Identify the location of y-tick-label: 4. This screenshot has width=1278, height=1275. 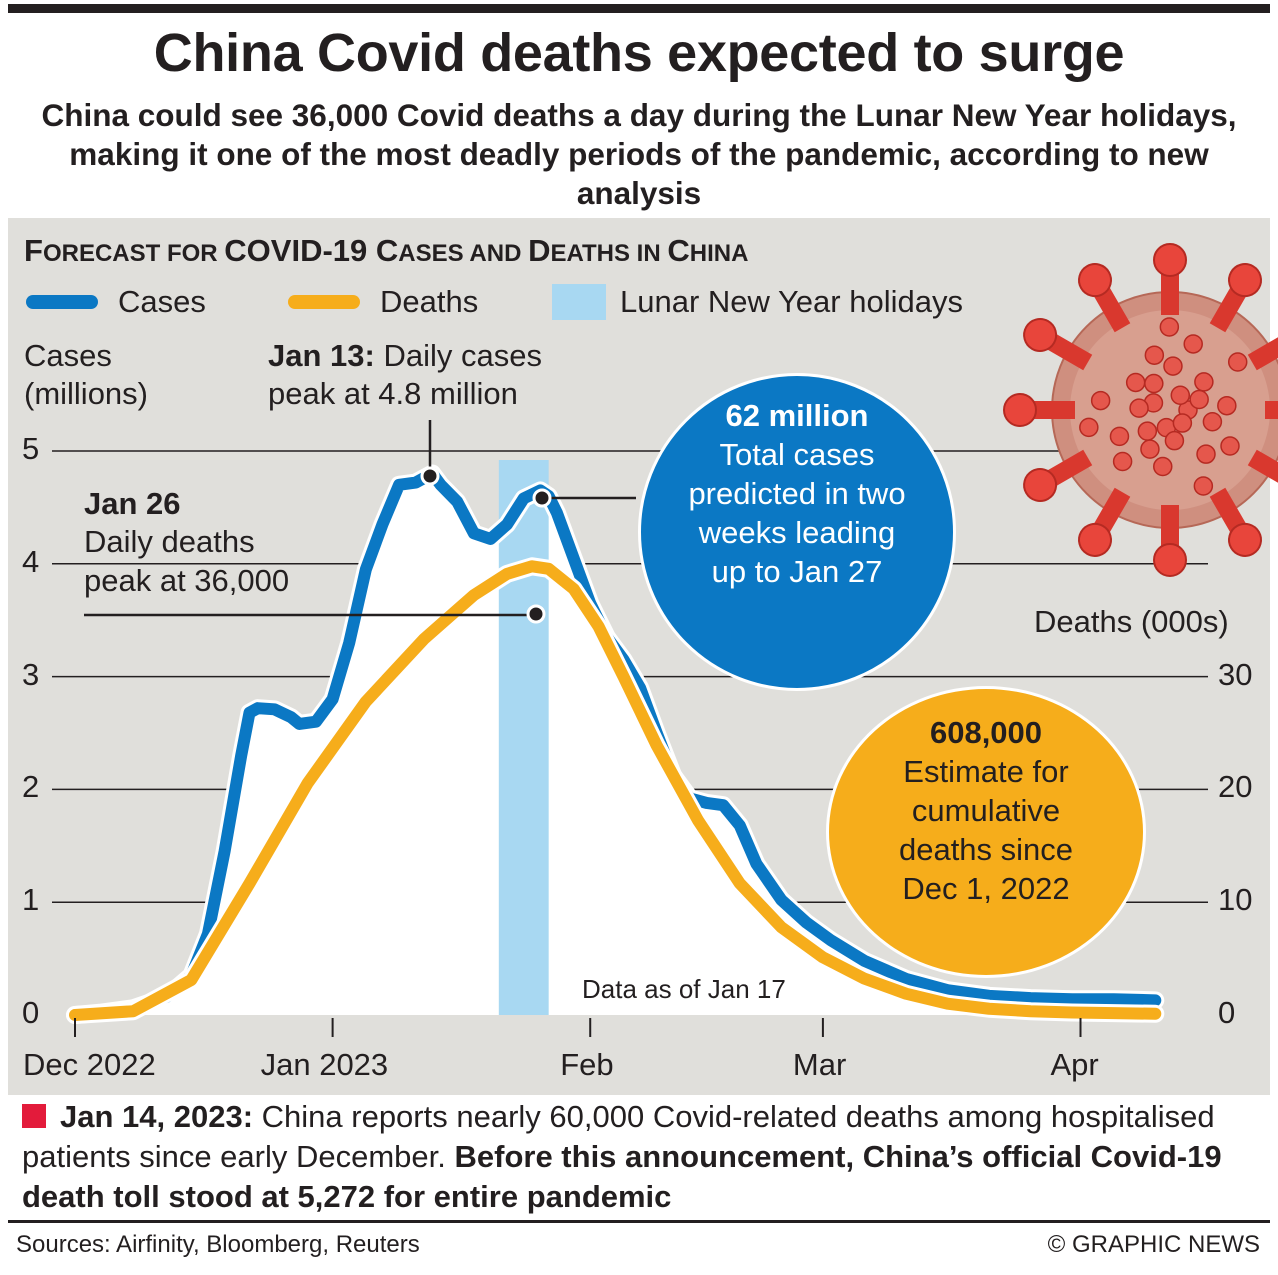
(31, 561).